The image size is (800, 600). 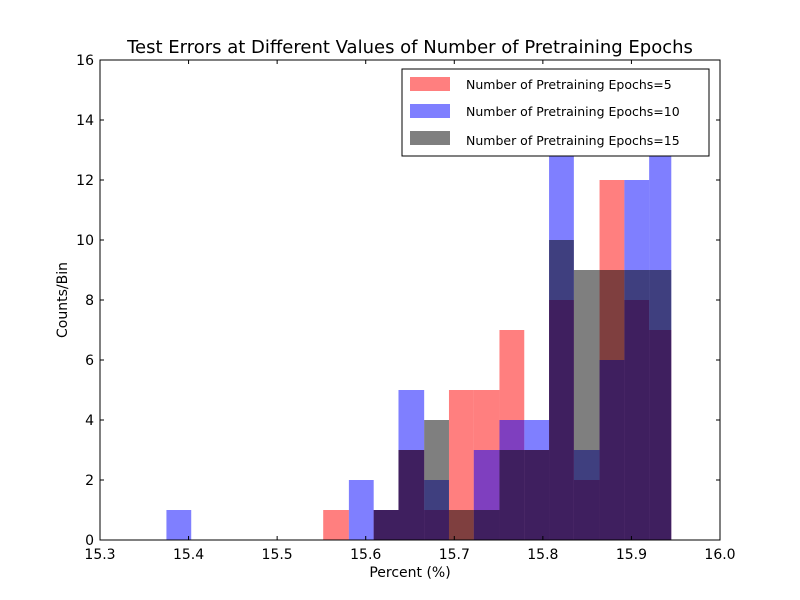 What do you see at coordinates (631, 555) in the screenshot?
I see `x-tick-label: 15.9` at bounding box center [631, 555].